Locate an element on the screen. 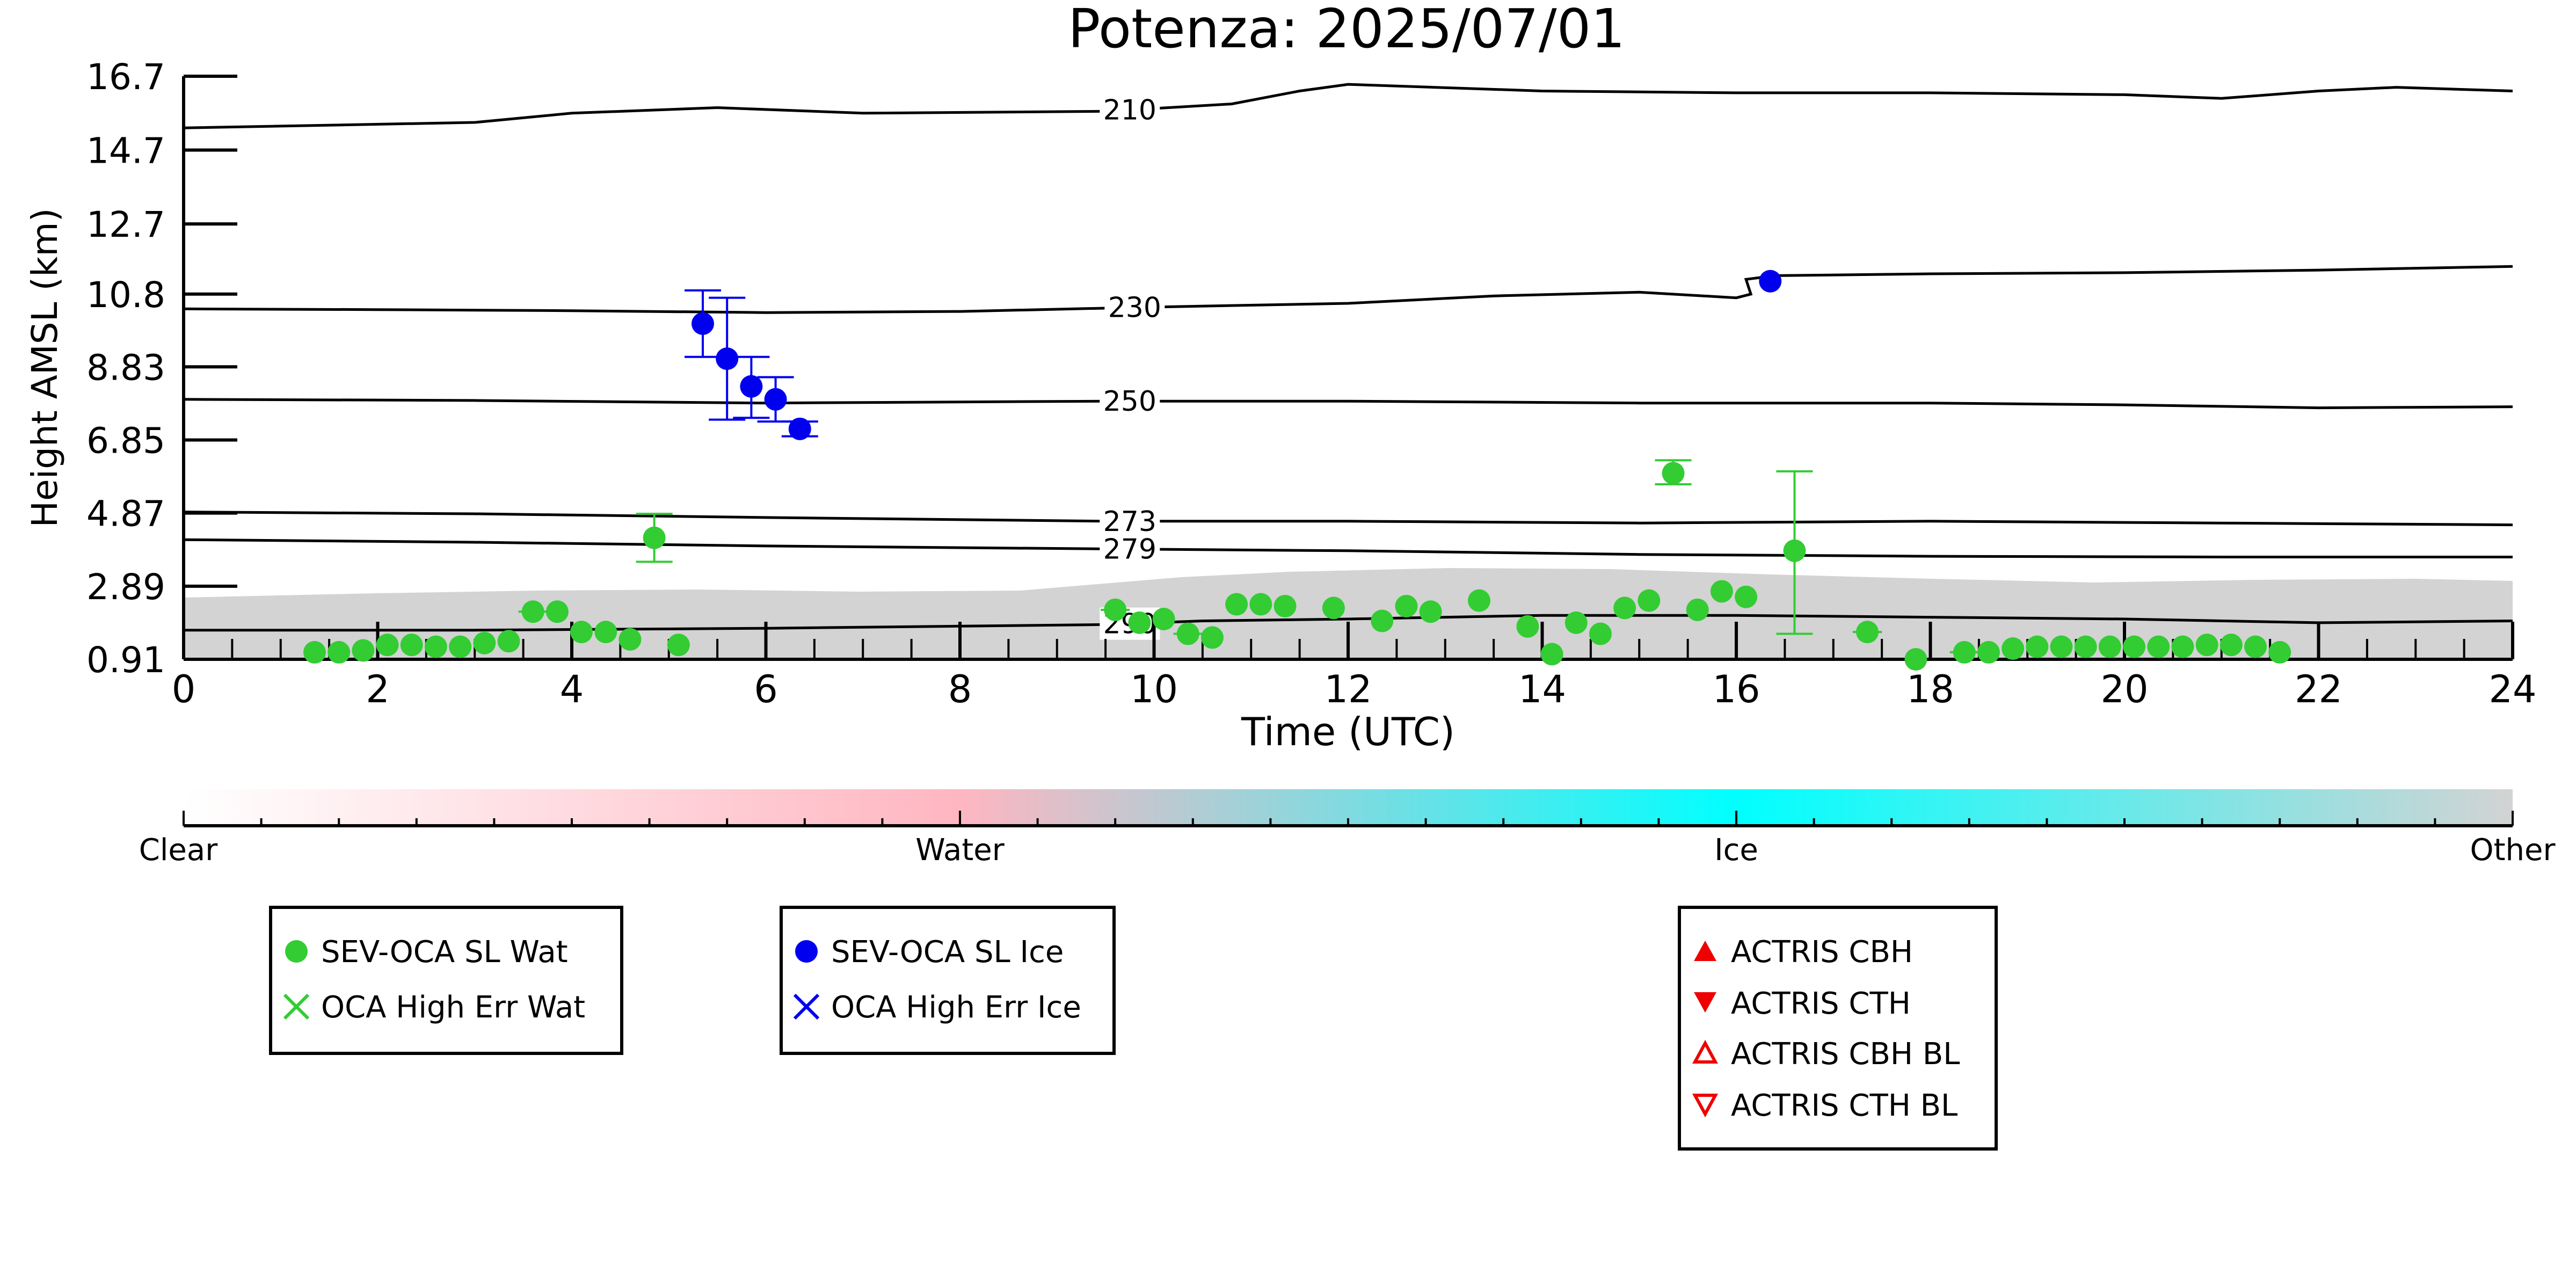 The width and height of the screenshot is (2576, 1288). legend-water-x-marker is located at coordinates (296, 1006).